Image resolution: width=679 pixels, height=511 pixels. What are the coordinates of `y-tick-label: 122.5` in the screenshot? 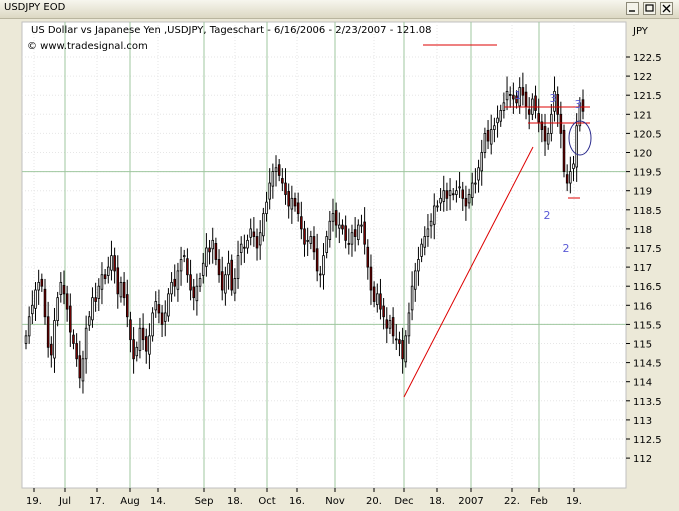 It's located at (647, 58).